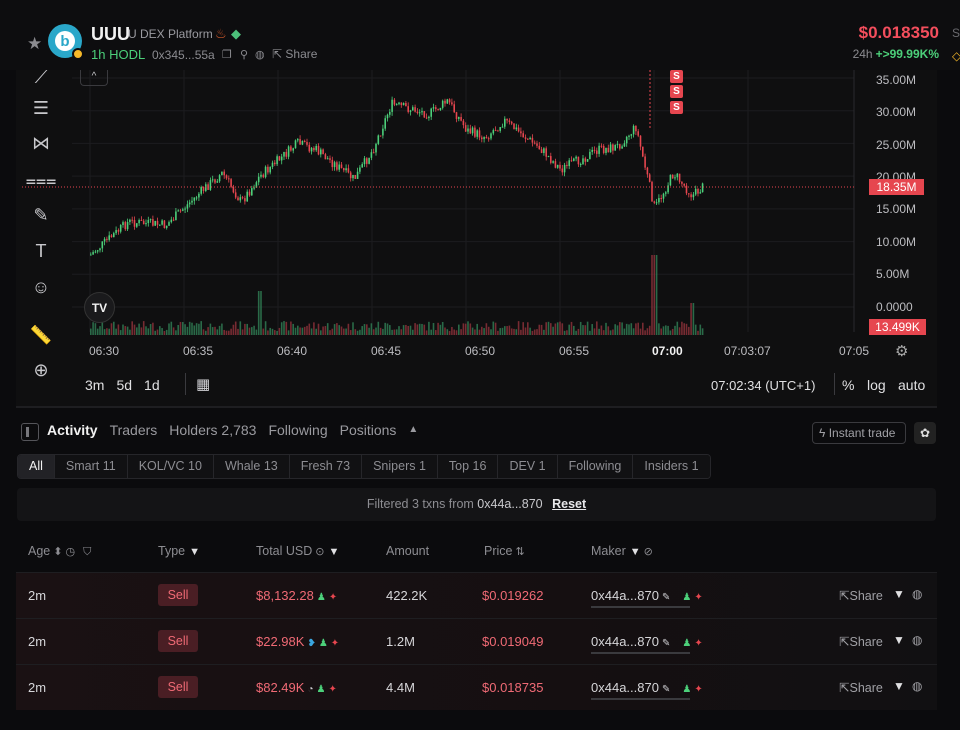 This screenshot has width=960, height=730. I want to click on collapse-chart-button: ^, so click(94, 78).